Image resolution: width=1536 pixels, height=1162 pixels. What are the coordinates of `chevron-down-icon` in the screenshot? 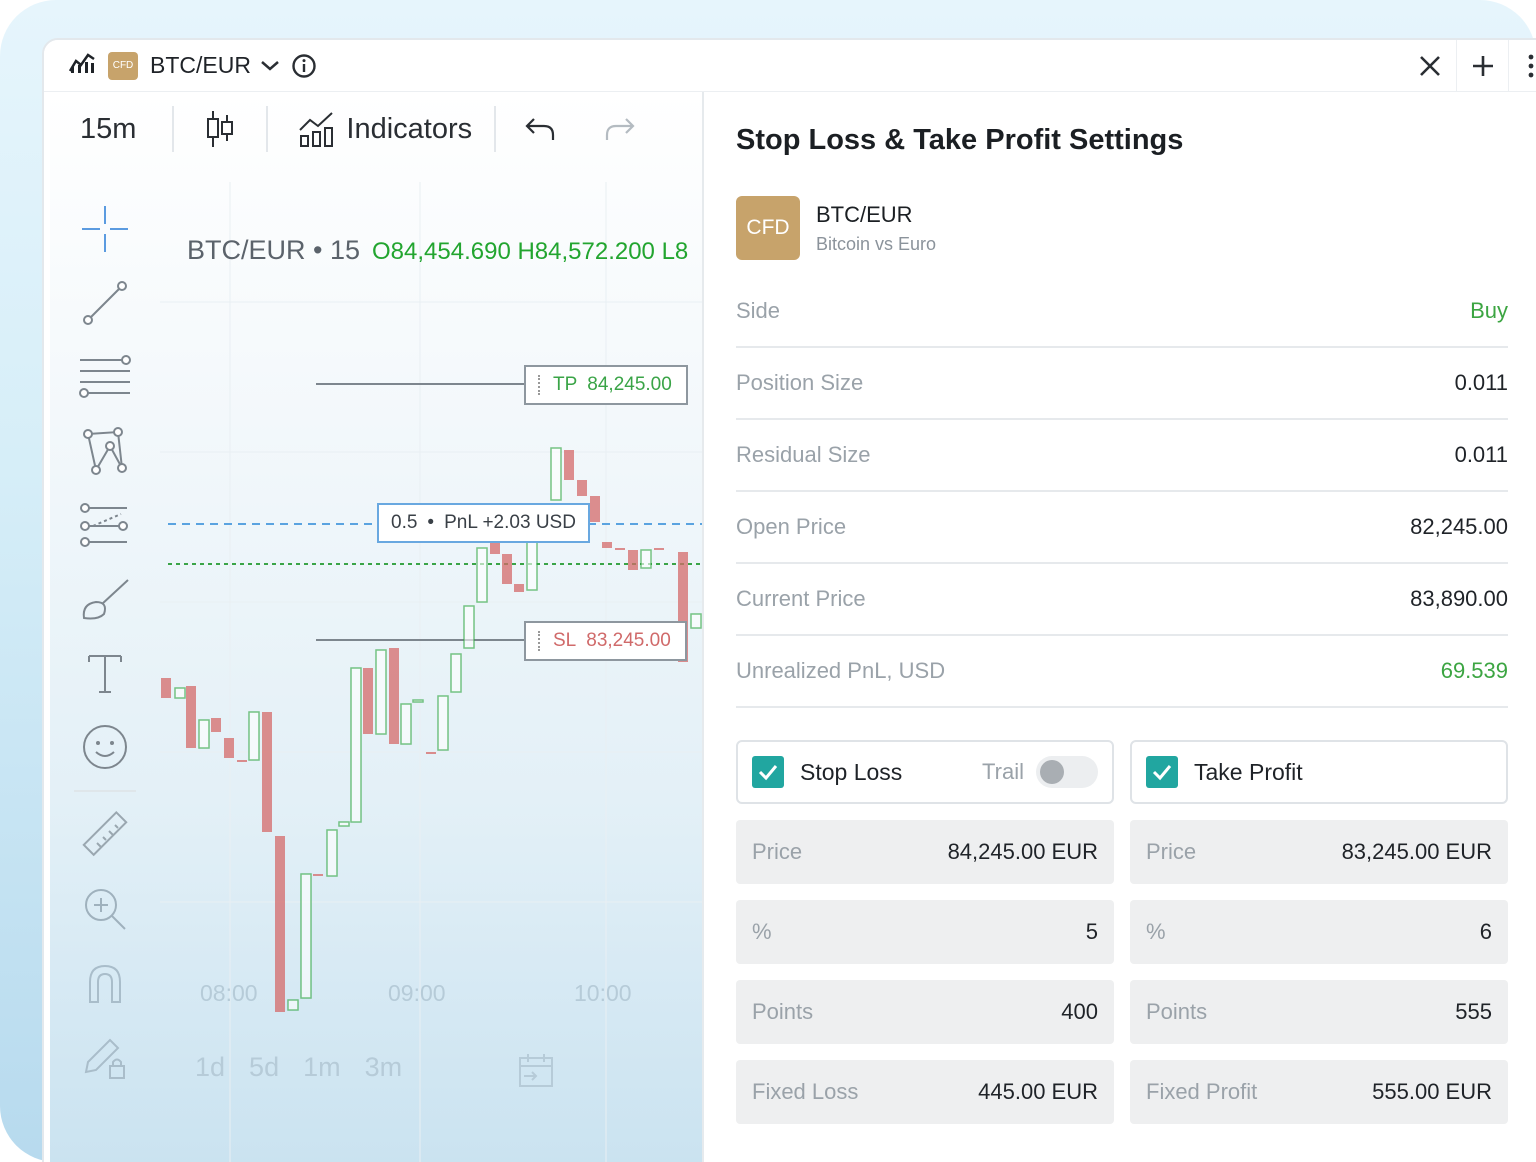 It's located at (270, 66).